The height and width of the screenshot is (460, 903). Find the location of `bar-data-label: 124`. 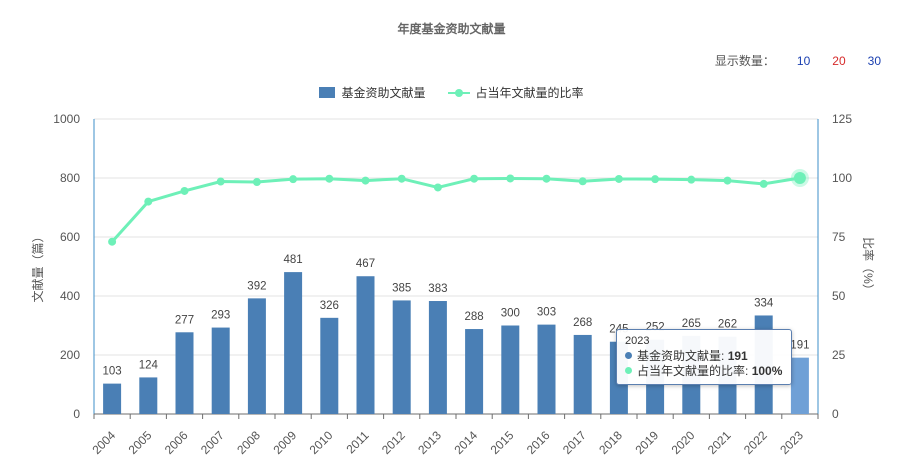

bar-data-label: 124 is located at coordinates (149, 365).